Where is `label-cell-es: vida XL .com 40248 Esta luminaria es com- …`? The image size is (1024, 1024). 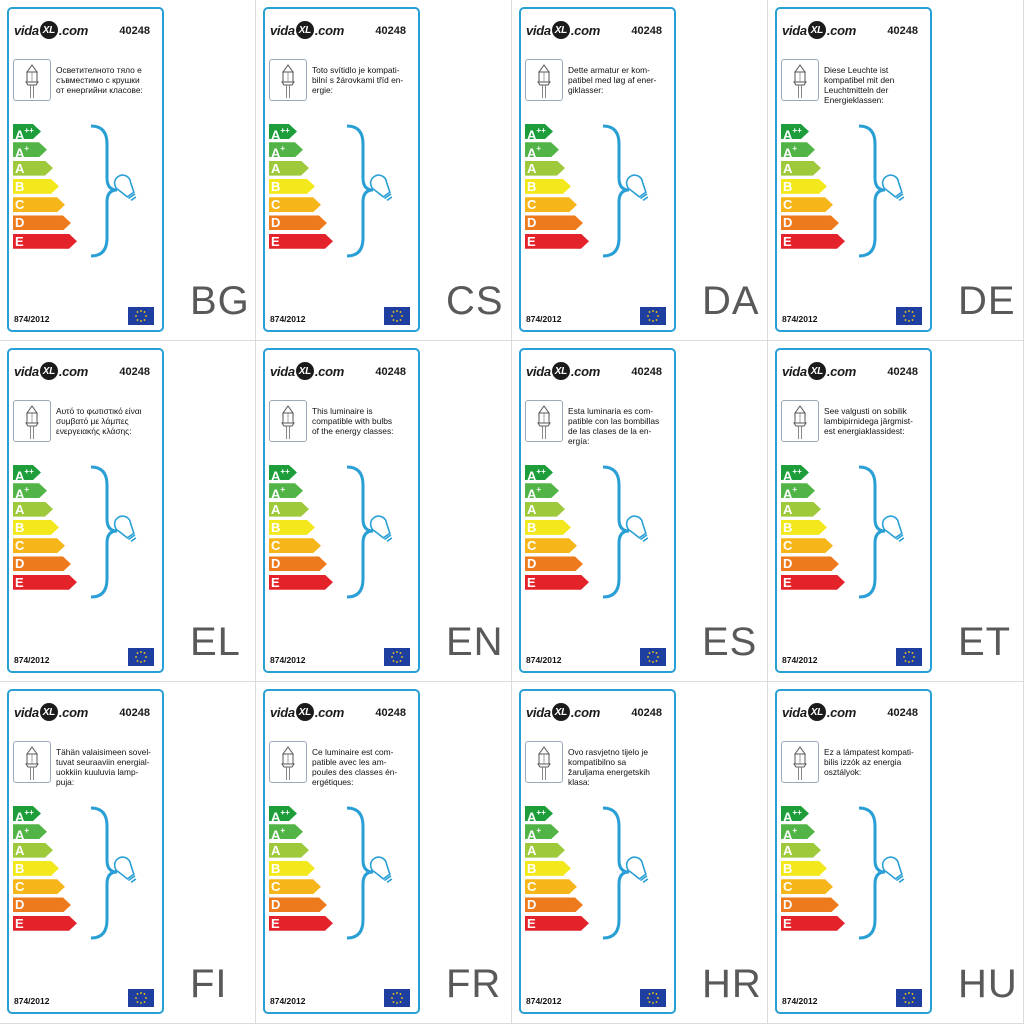
label-cell-es: vida XL .com 40248 Esta luminaria es com- … is located at coordinates (640, 511).